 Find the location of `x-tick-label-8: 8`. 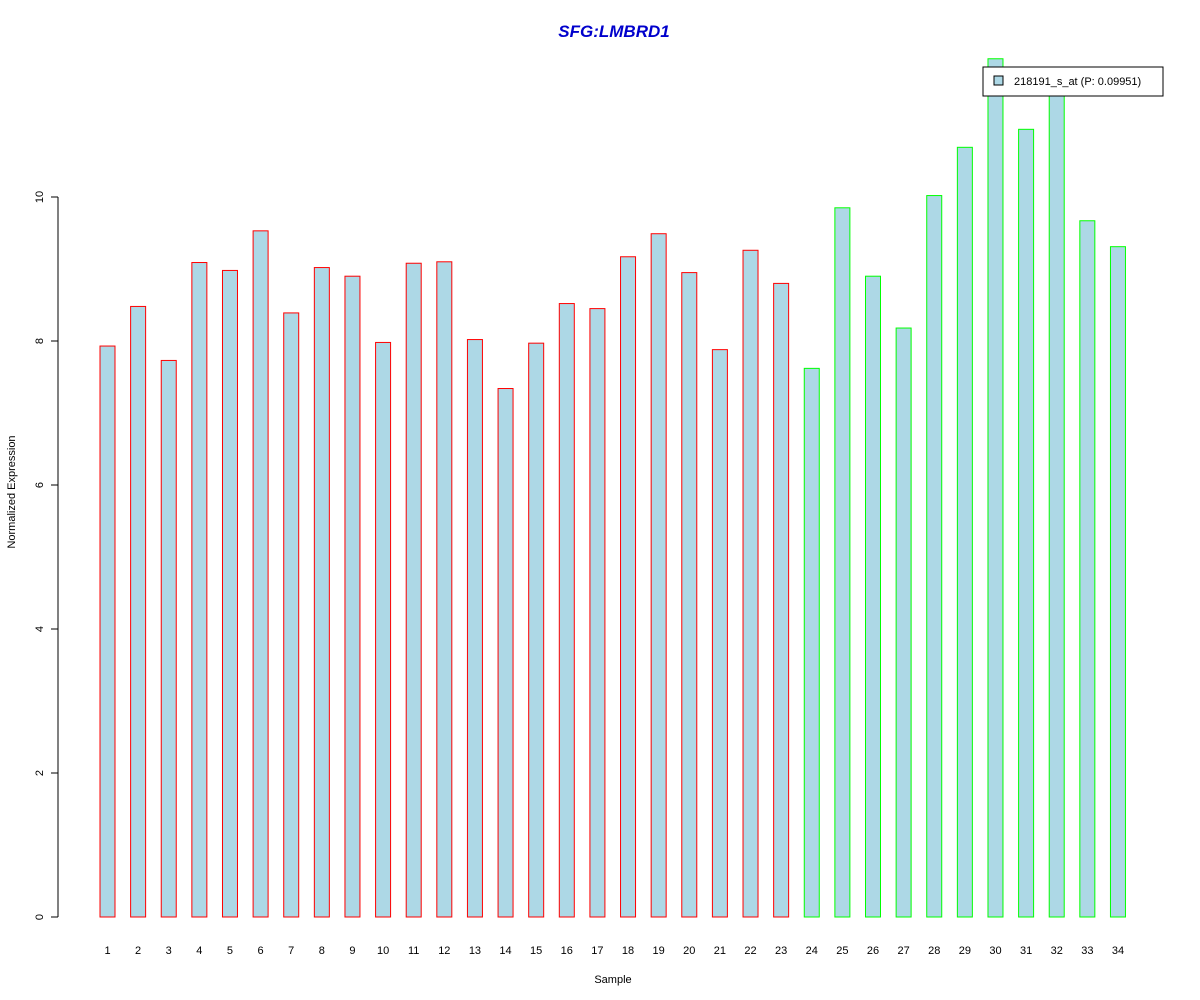

x-tick-label-8: 8 is located at coordinates (322, 951).